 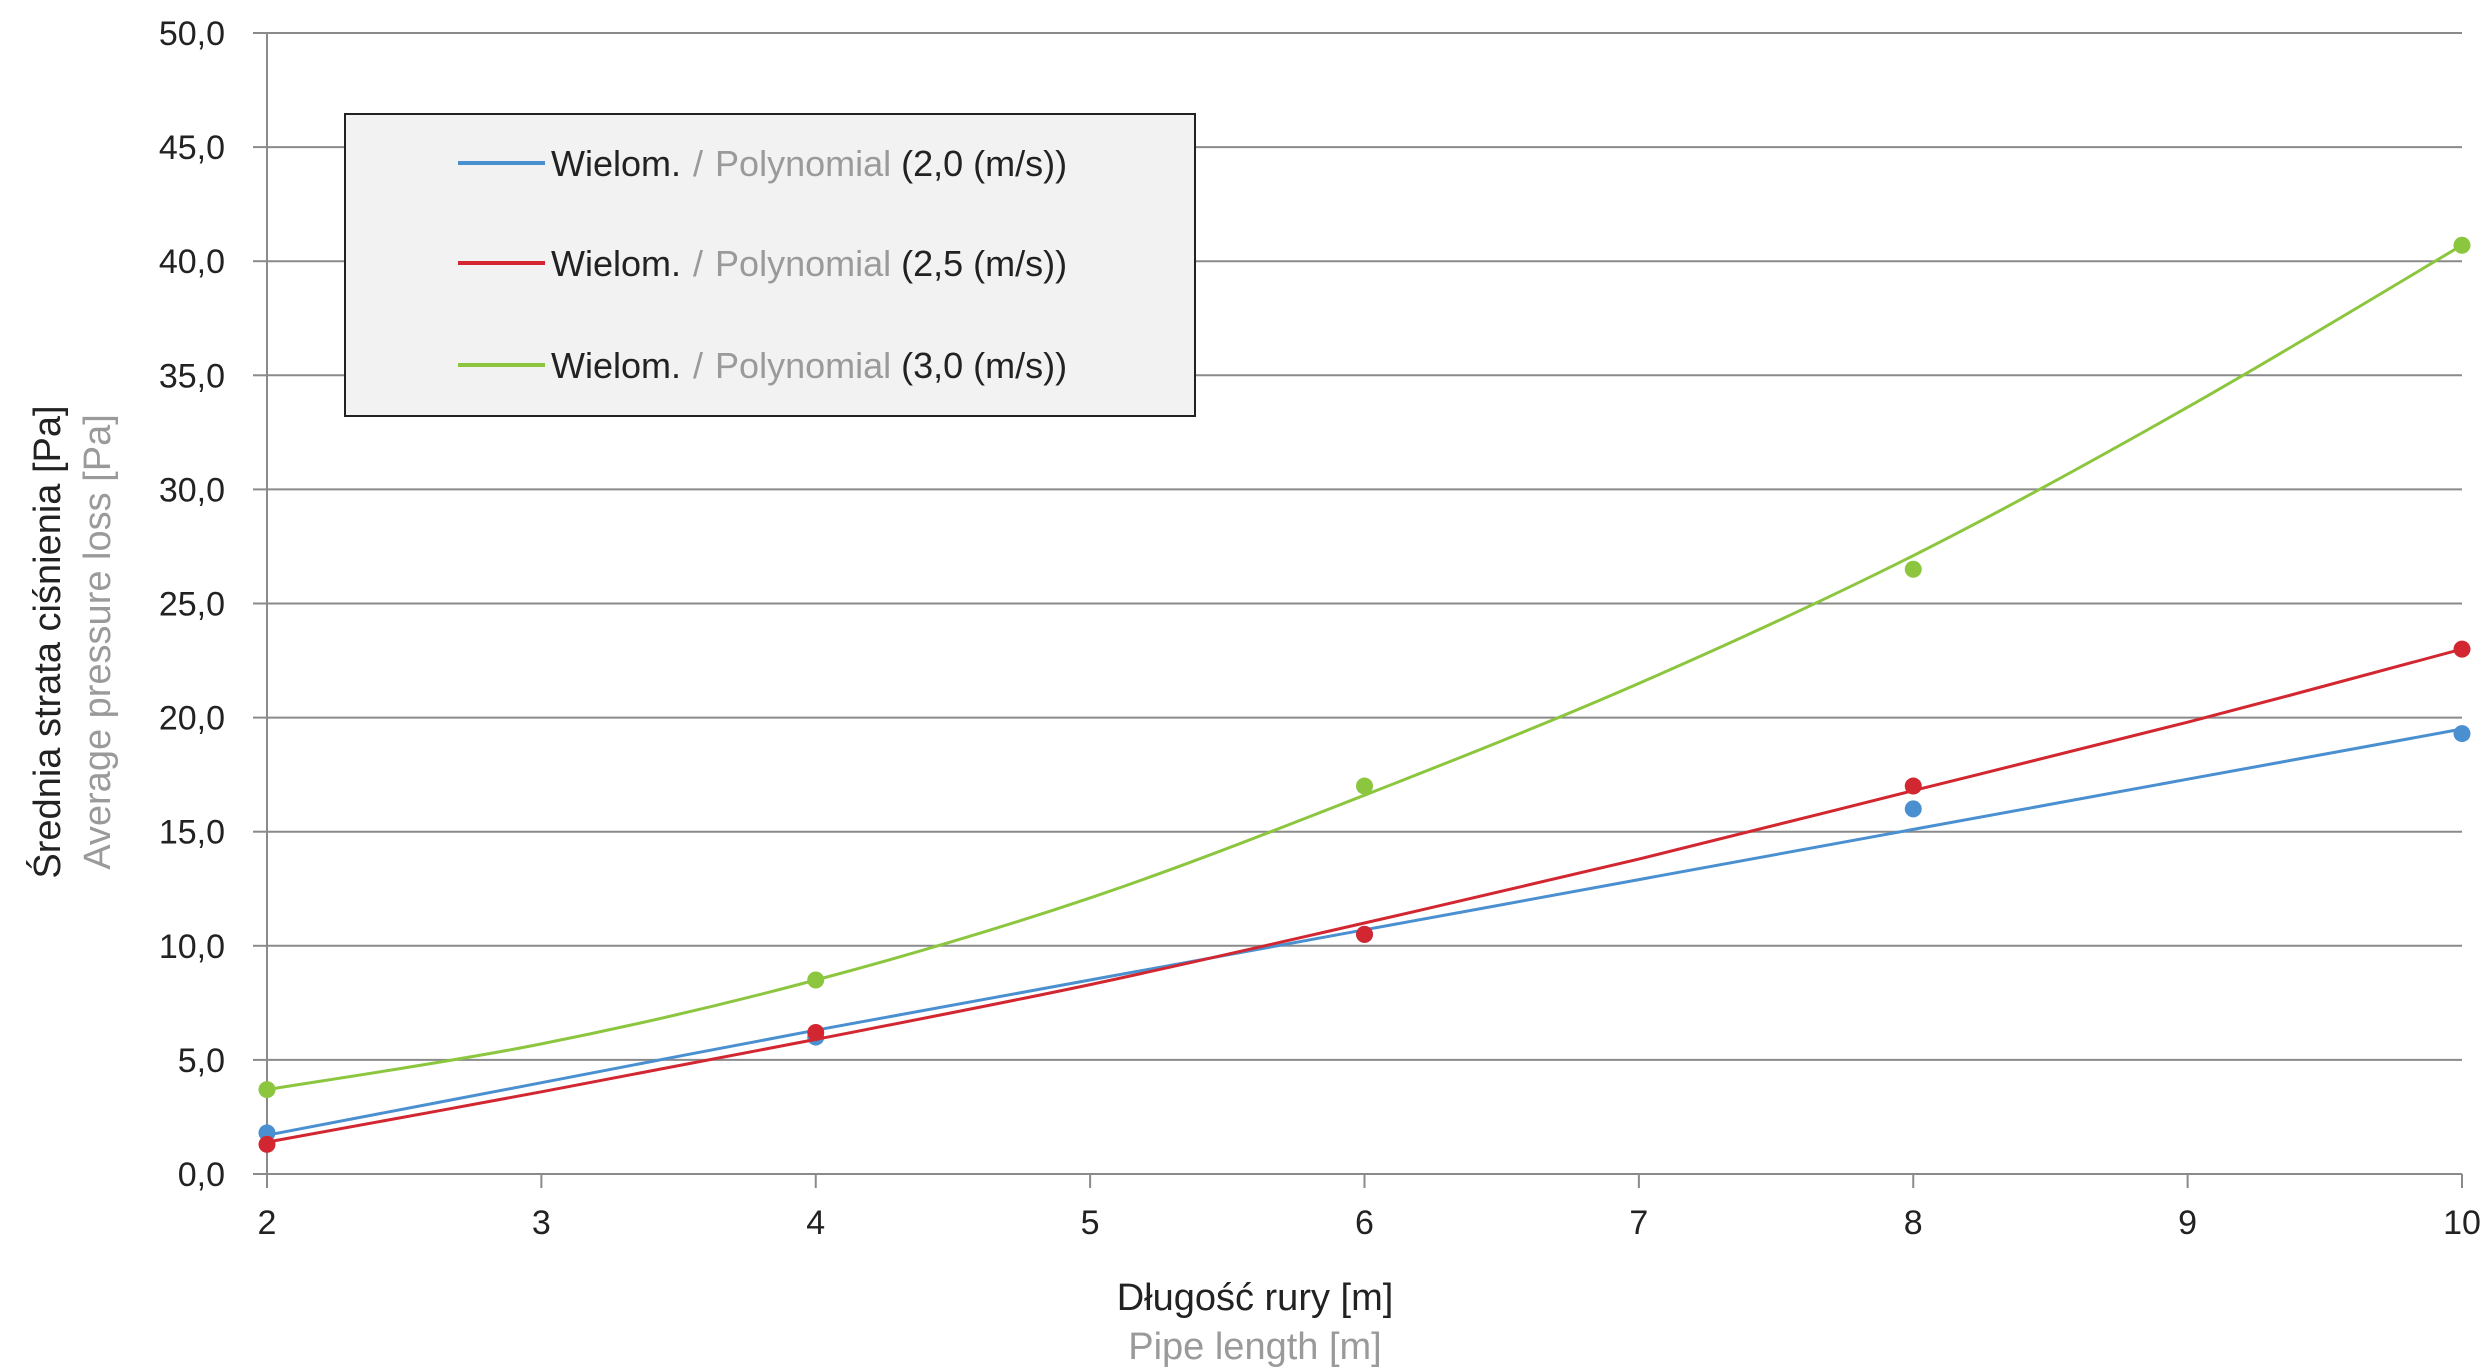 What do you see at coordinates (2187, 1223) in the screenshot?
I see `x-tick-label: 9` at bounding box center [2187, 1223].